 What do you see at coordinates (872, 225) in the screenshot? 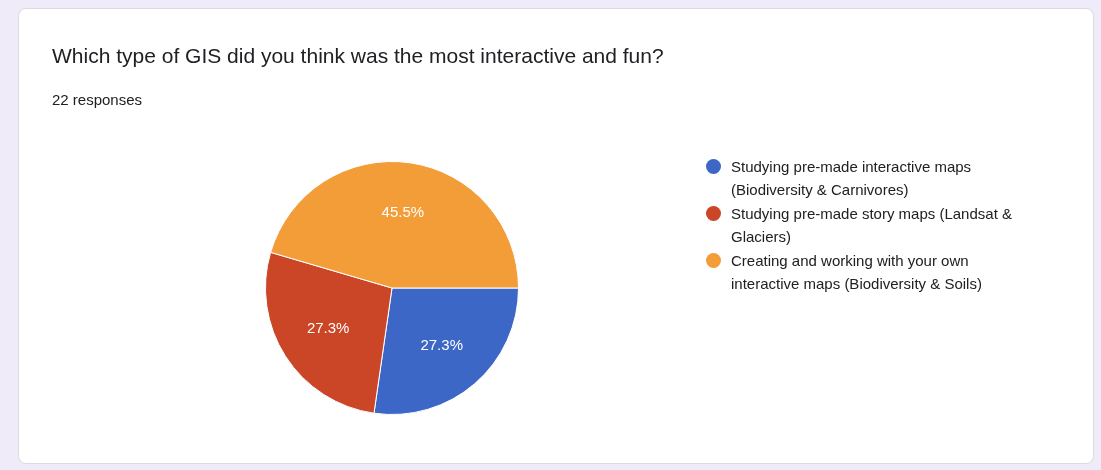
I see `legend-label: Studying pre-made story maps (Landsat & Glaciers)` at bounding box center [872, 225].